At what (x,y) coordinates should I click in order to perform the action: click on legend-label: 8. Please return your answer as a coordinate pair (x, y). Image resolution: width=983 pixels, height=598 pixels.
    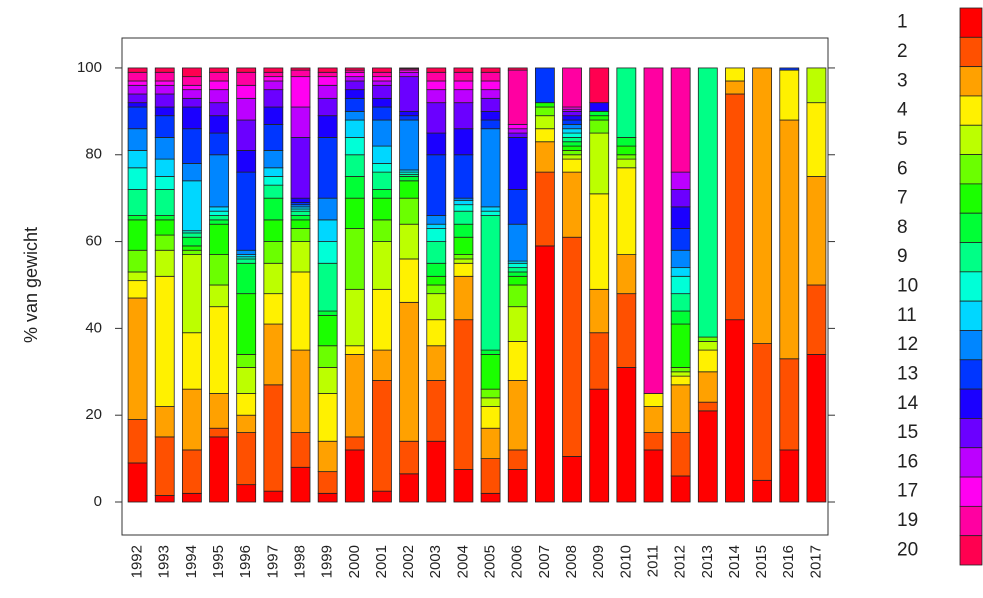
    Looking at the image, I should click on (902, 227).